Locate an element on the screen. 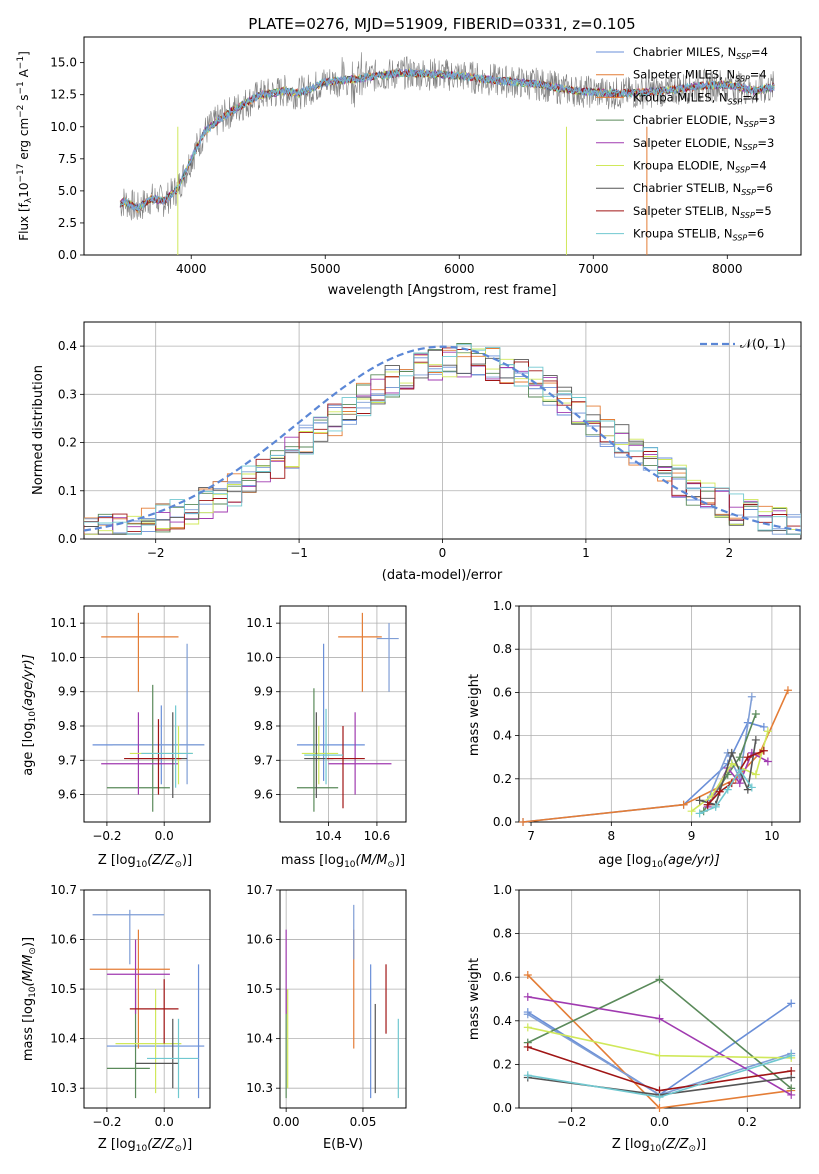  x-tick-label: 0.05 is located at coordinates (363, 1122).